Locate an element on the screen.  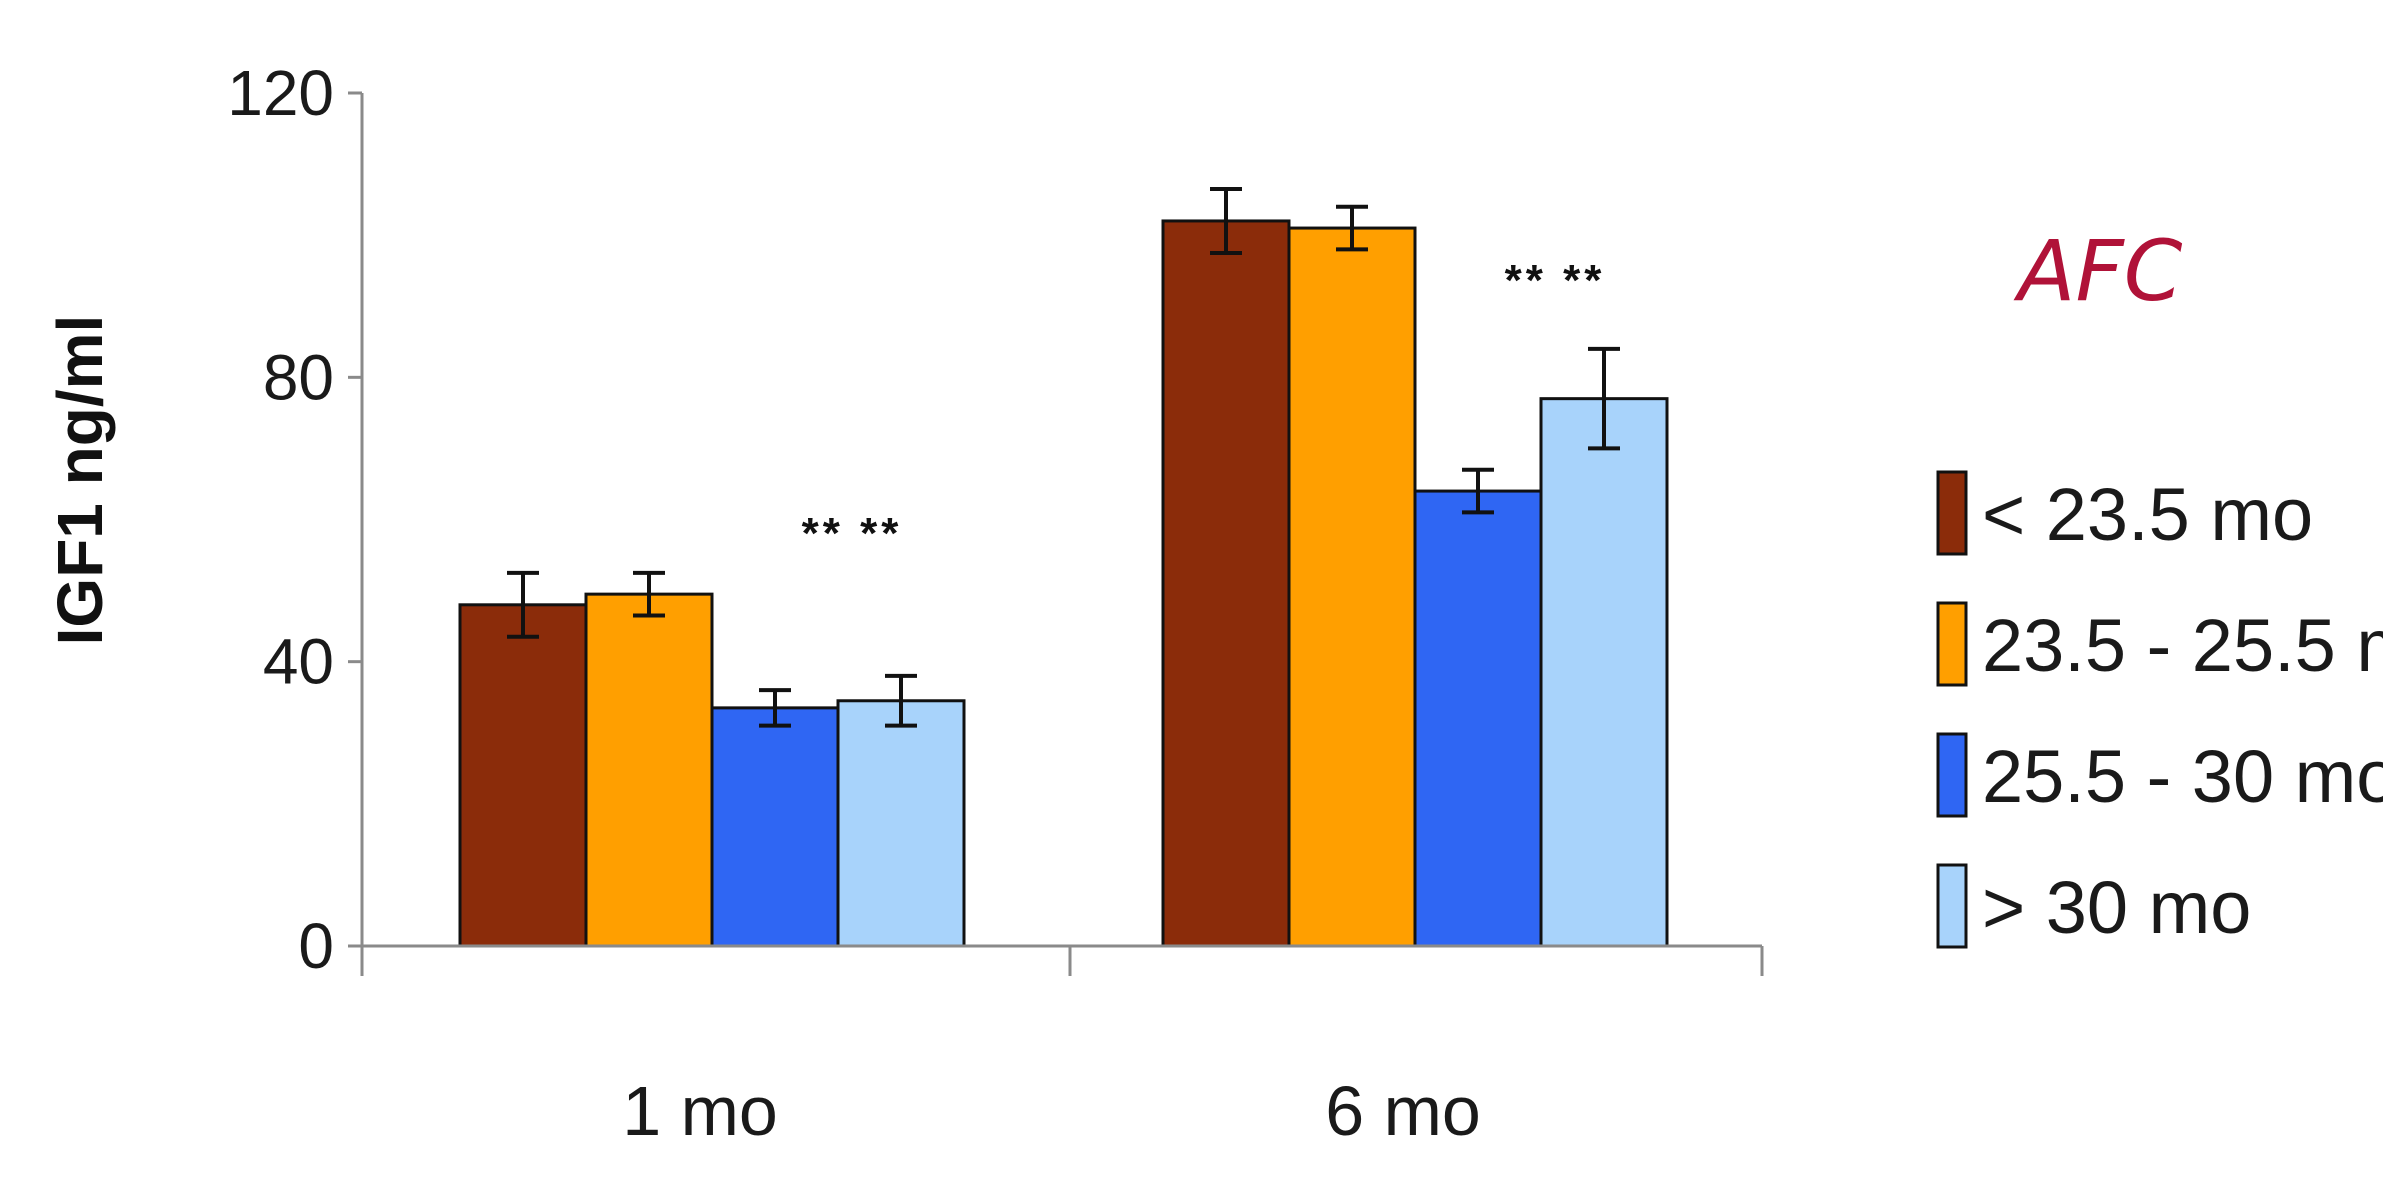
legend-label: 25.5 - 30 mo is located at coordinates (2182, 776).